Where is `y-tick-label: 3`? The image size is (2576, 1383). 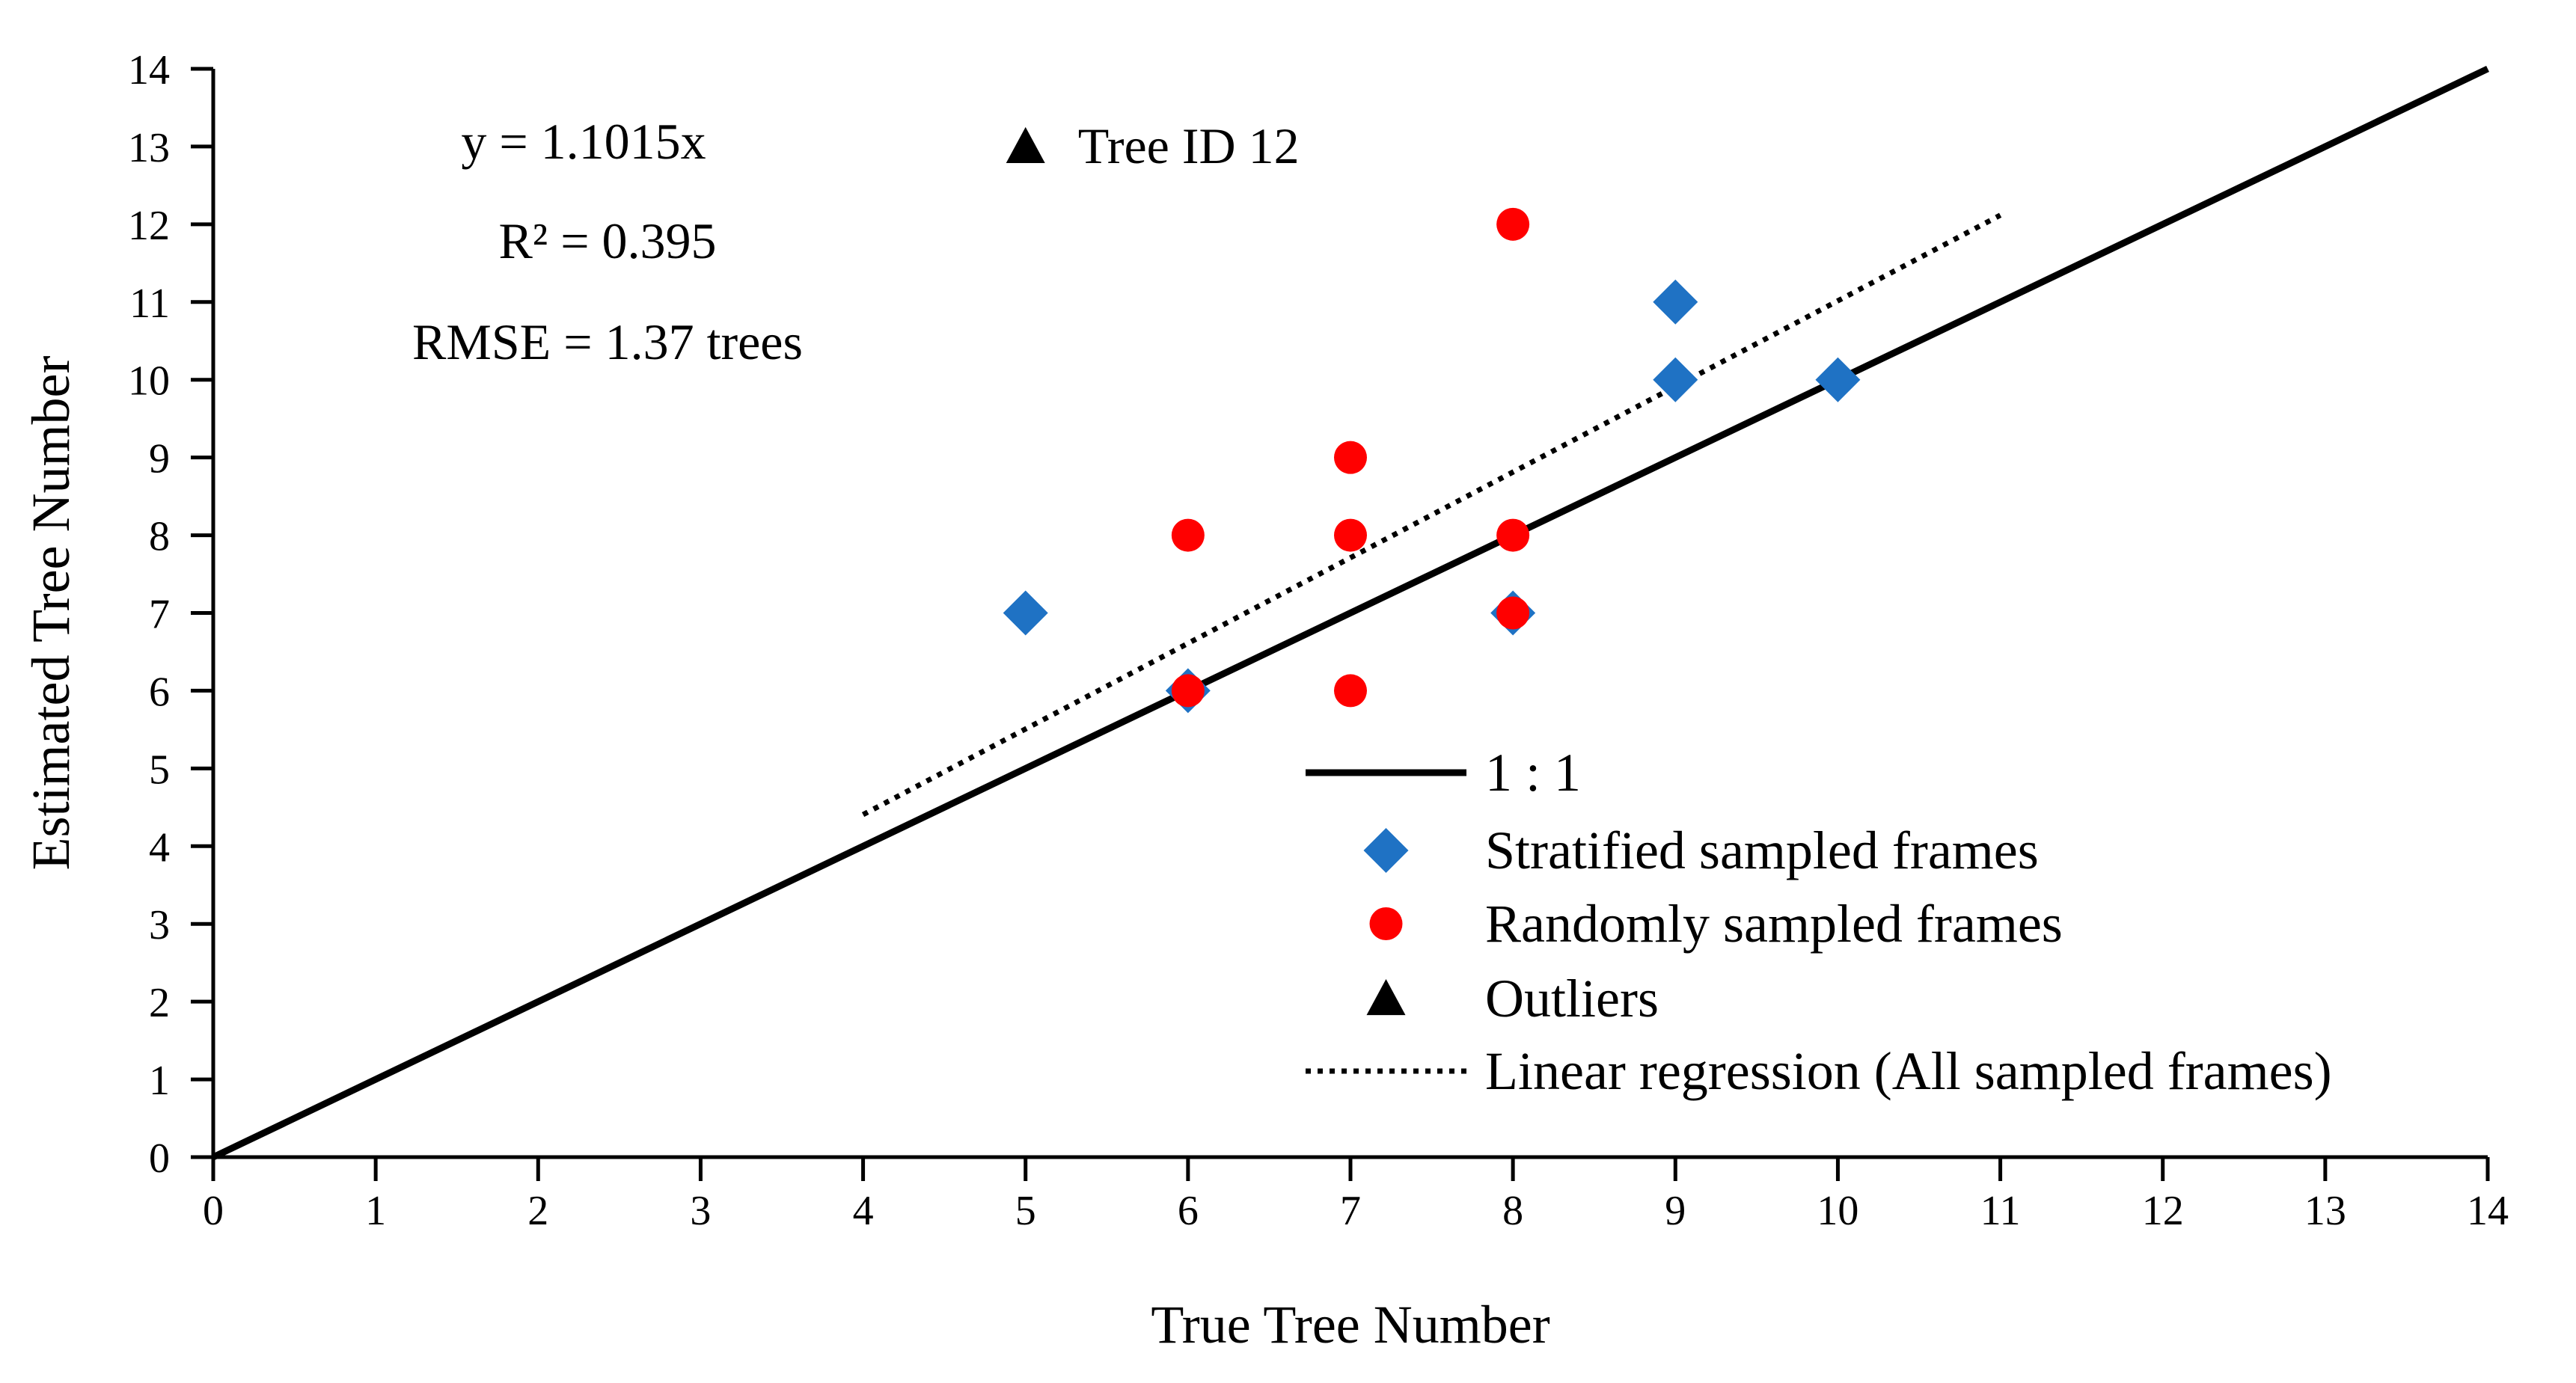
y-tick-label: 3 is located at coordinates (159, 925).